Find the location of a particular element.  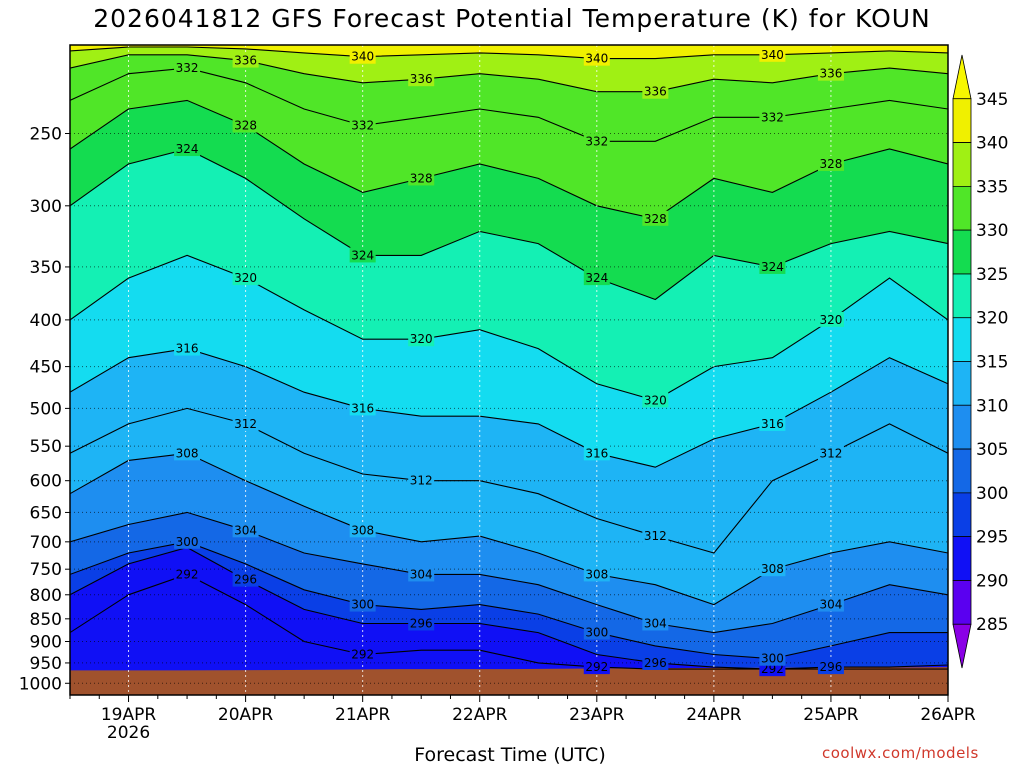

x-tick-label: 19APR is located at coordinates (129, 715).